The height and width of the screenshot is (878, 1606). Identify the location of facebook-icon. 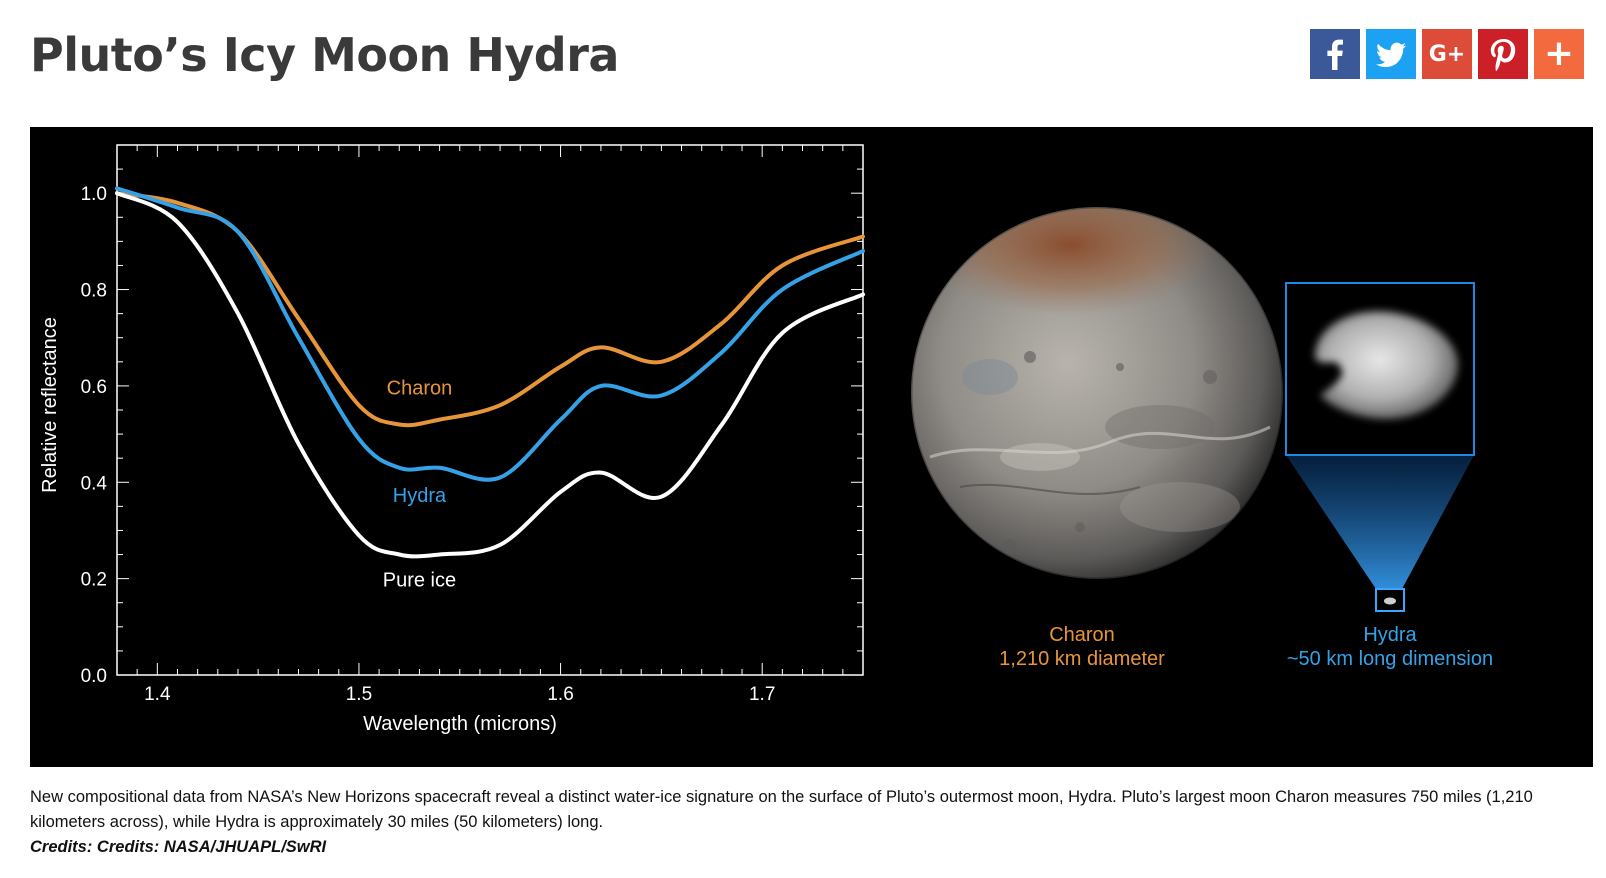
(1335, 54).